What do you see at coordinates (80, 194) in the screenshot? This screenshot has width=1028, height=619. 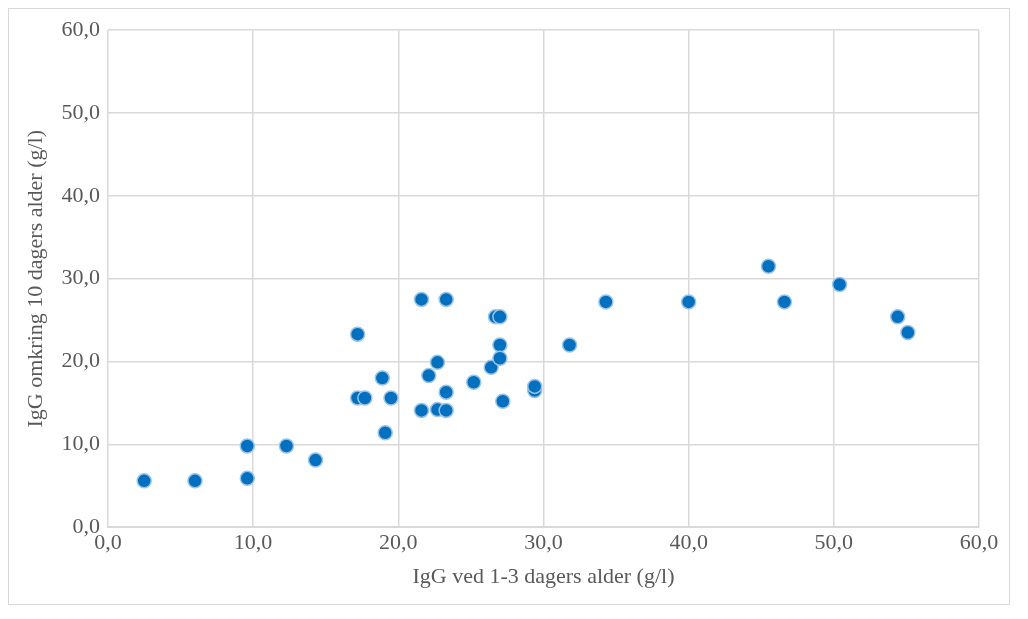 I see `y-tick-label: 40,0` at bounding box center [80, 194].